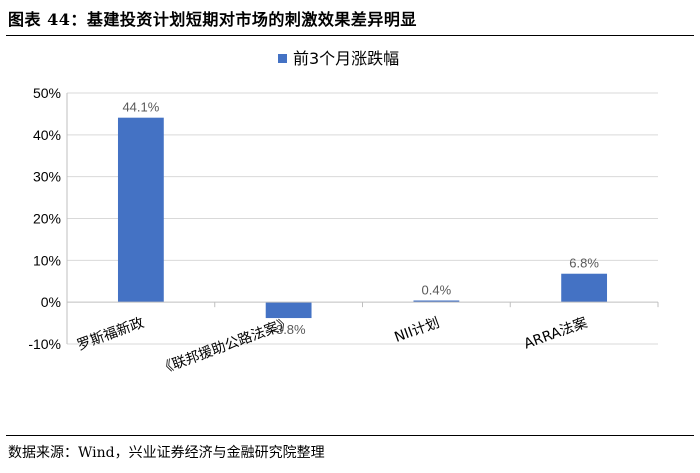 The width and height of the screenshot is (700, 473). What do you see at coordinates (416, 330) in the screenshot?
I see `x-category-label: NII计划` at bounding box center [416, 330].